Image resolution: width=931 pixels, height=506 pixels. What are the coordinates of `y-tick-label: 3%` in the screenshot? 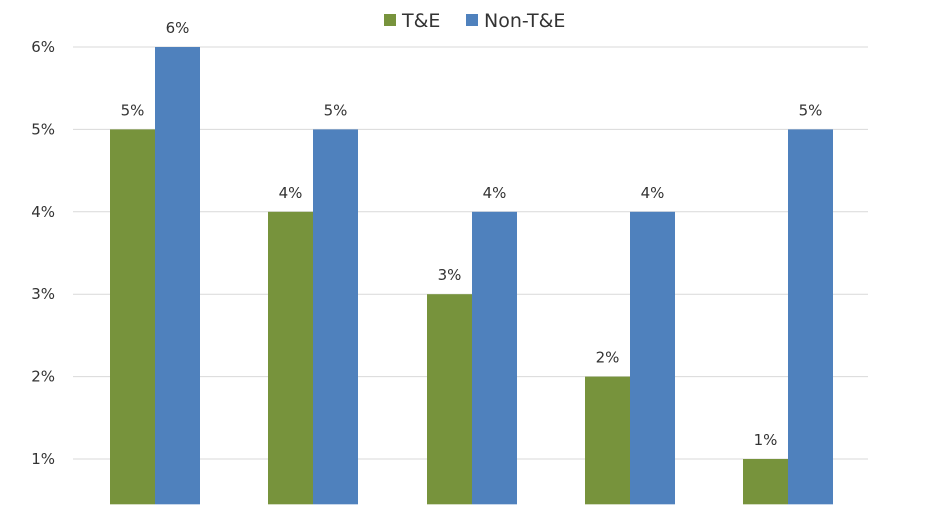 It's located at (43, 294).